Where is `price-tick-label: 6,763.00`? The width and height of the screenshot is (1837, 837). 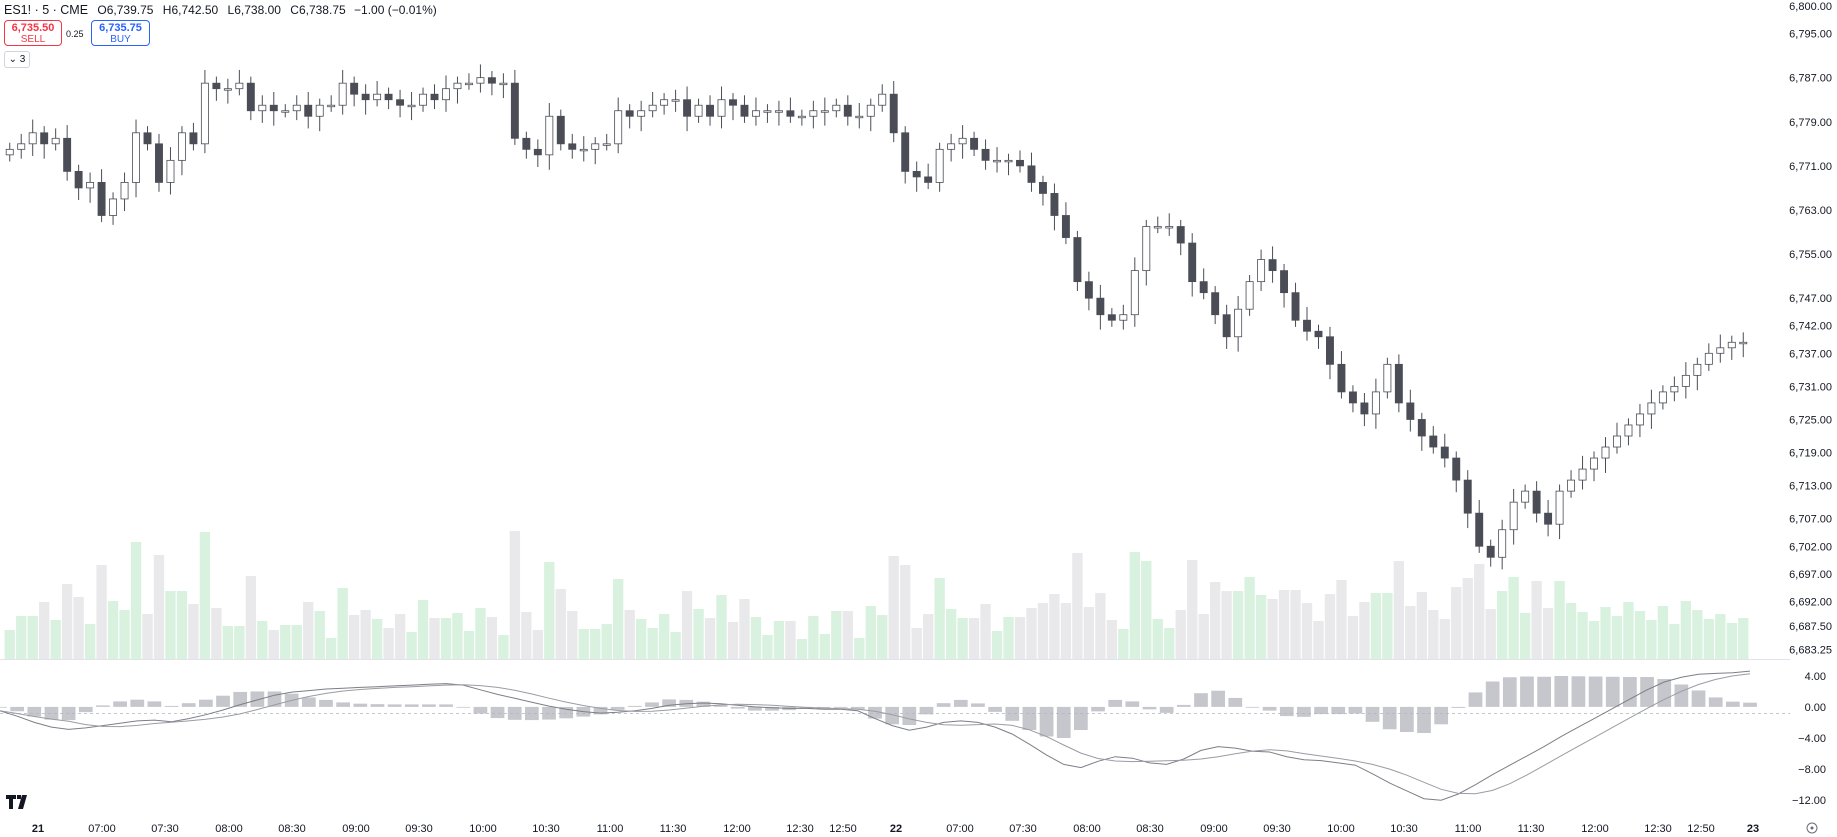 price-tick-label: 6,763.00 is located at coordinates (1810, 211).